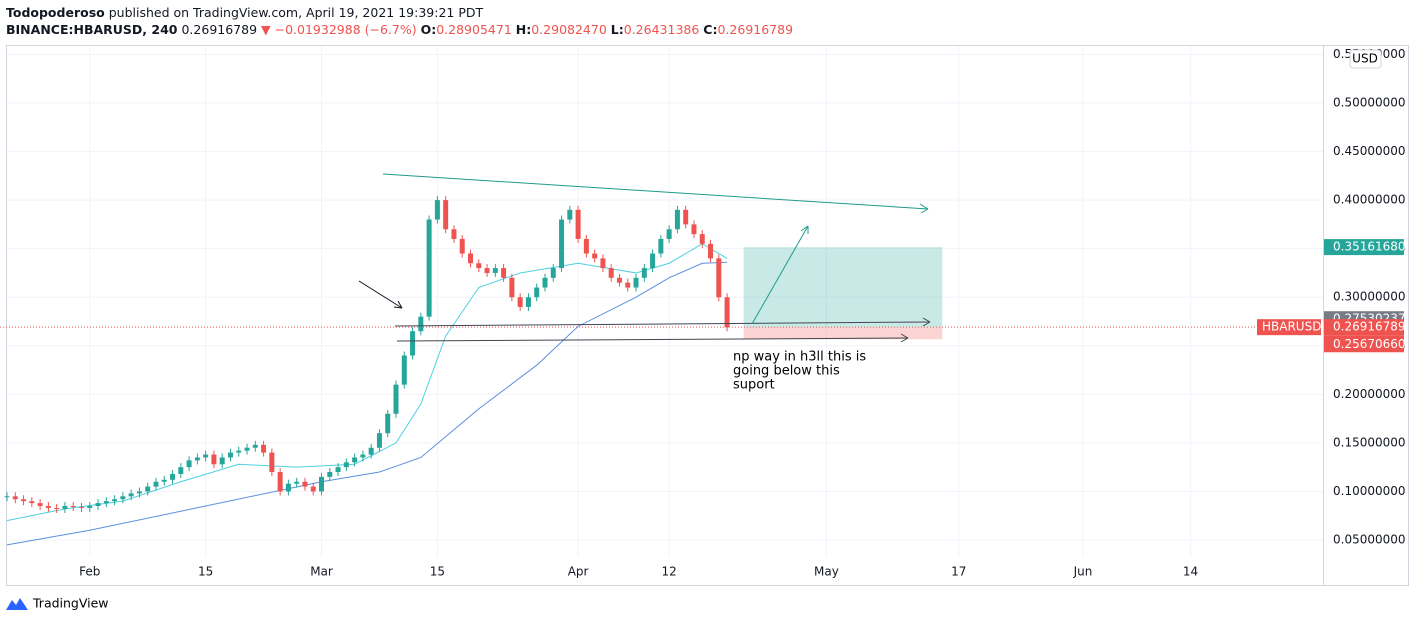 The height and width of the screenshot is (622, 1415). I want to click on price-tag-label: 0.25670660, so click(1369, 344).